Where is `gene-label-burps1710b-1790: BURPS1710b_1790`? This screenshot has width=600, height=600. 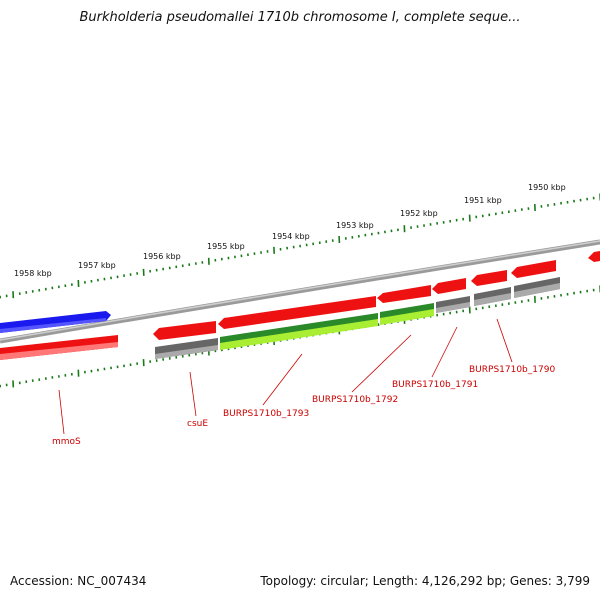 gene-label-burps1710b-1790: BURPS1710b_1790 is located at coordinates (512, 370).